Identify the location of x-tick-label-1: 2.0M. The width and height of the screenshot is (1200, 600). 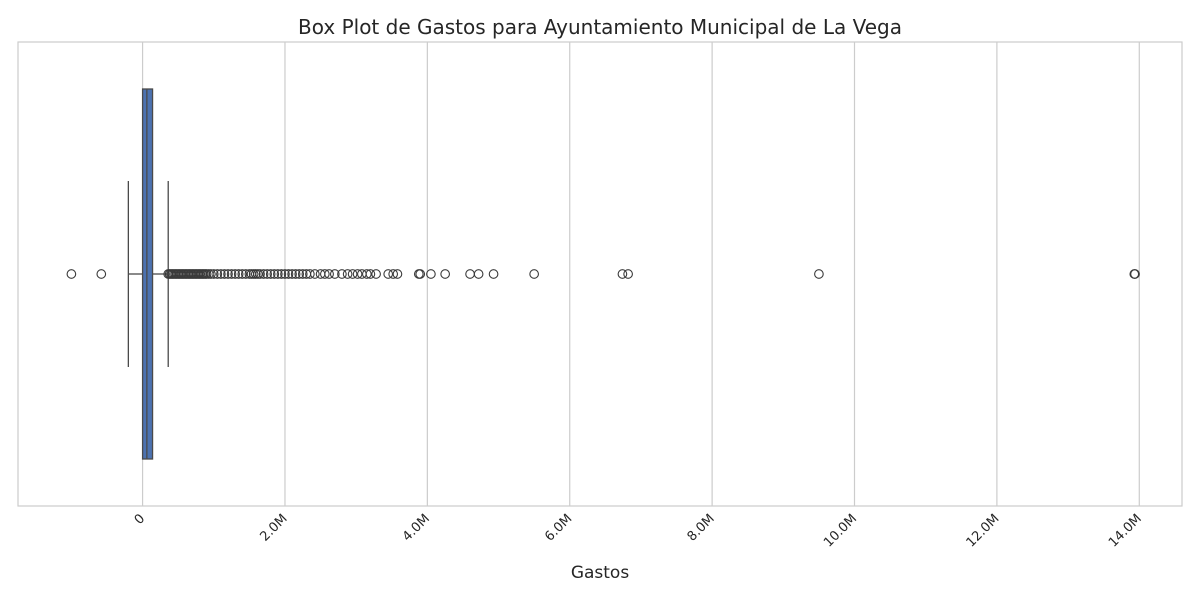
(273, 527).